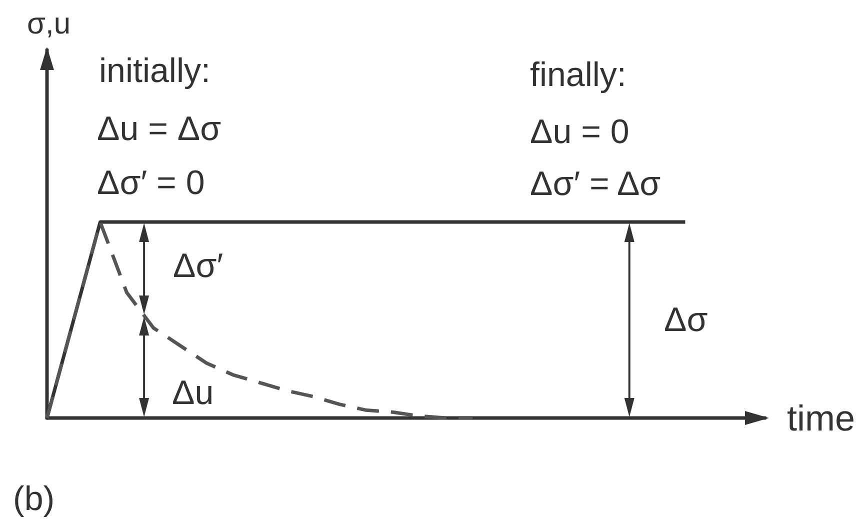  Describe the element at coordinates (154, 71) in the screenshot. I see `text: initially:` at that location.